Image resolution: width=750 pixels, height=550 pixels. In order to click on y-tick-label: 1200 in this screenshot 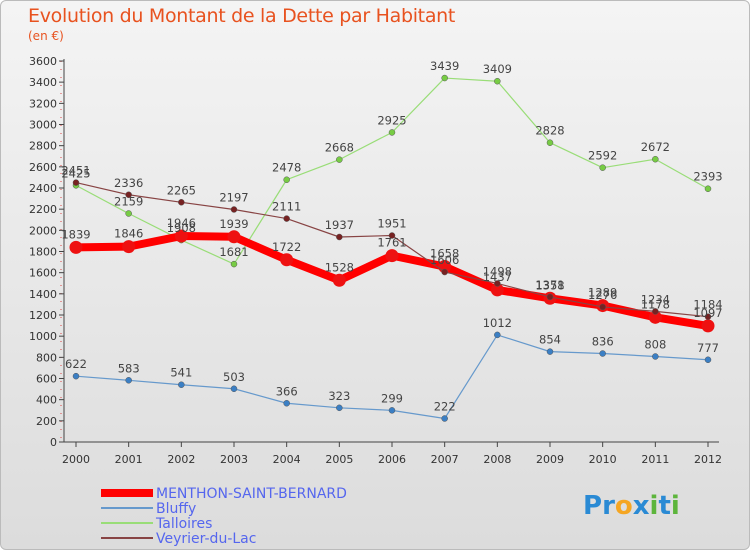, I will do `click(43, 315)`.